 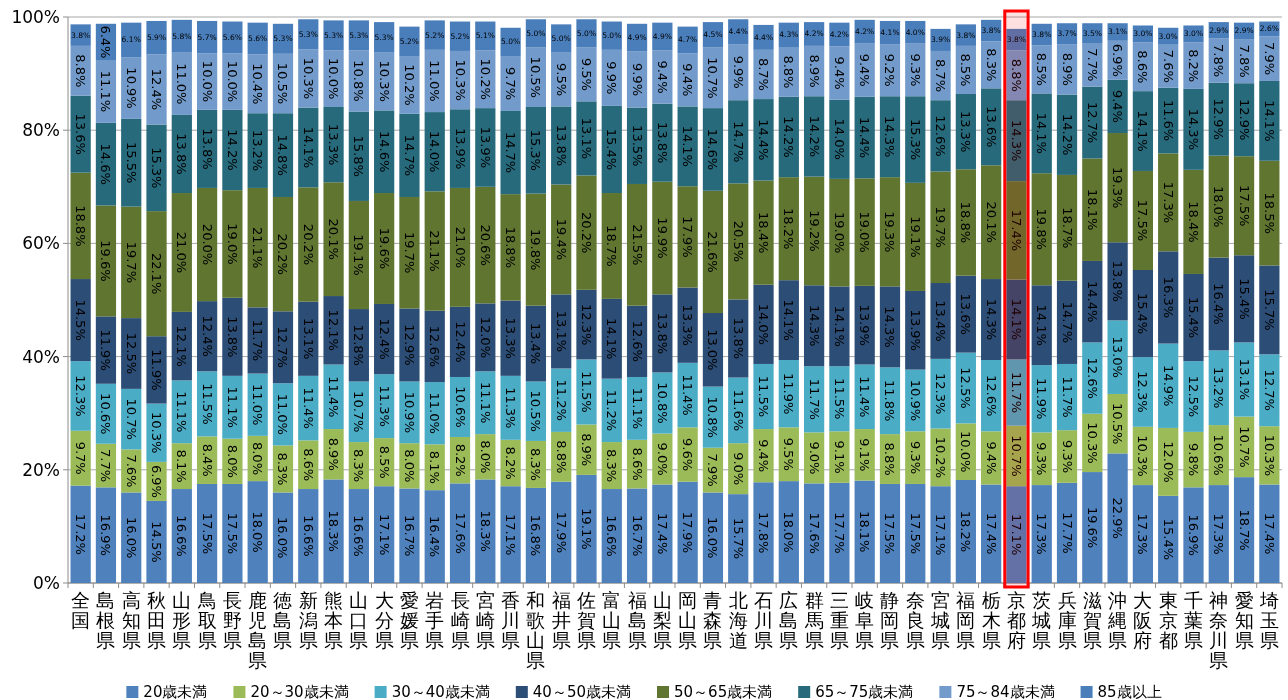 I want to click on data-label: 13.4%, so click(x=536, y=343).